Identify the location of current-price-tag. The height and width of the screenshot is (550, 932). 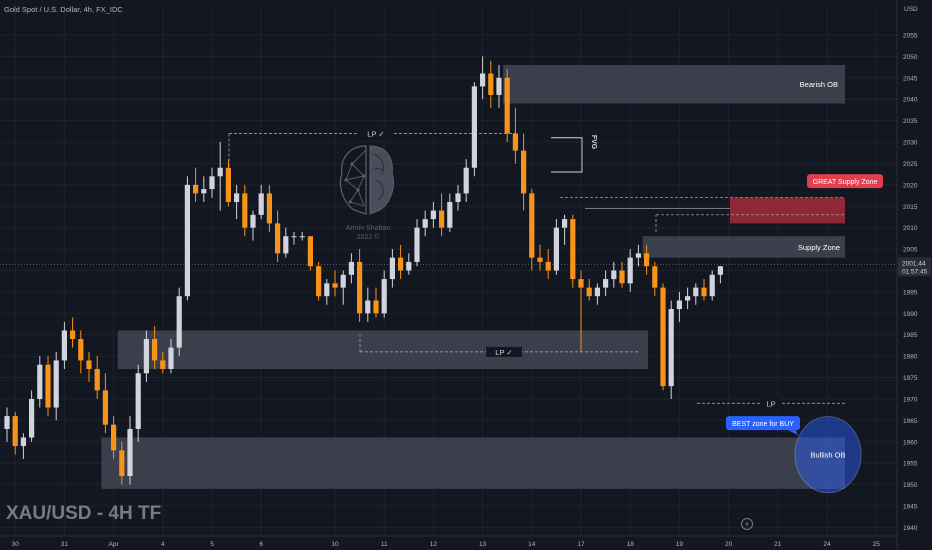
(914, 267).